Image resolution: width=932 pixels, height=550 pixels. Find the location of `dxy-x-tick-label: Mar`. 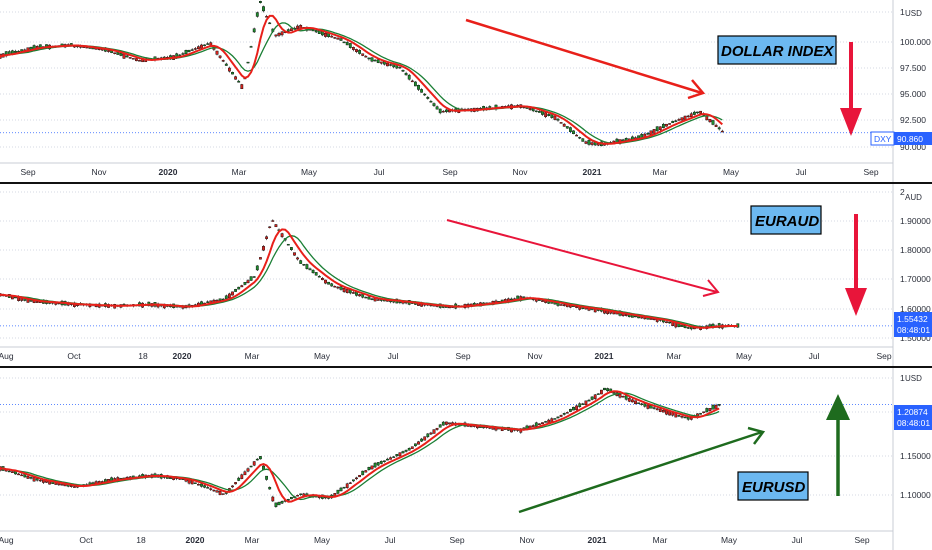

dxy-x-tick-label: Mar is located at coordinates (239, 172).